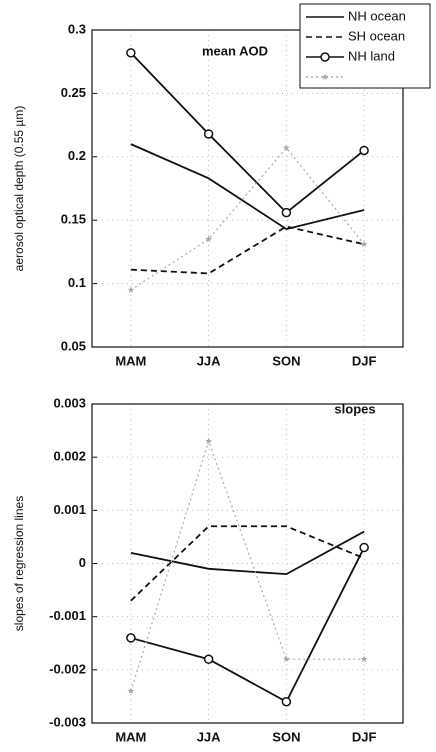 The image size is (436, 752). I want to click on y-tick-label: -0.003, so click(67, 721).